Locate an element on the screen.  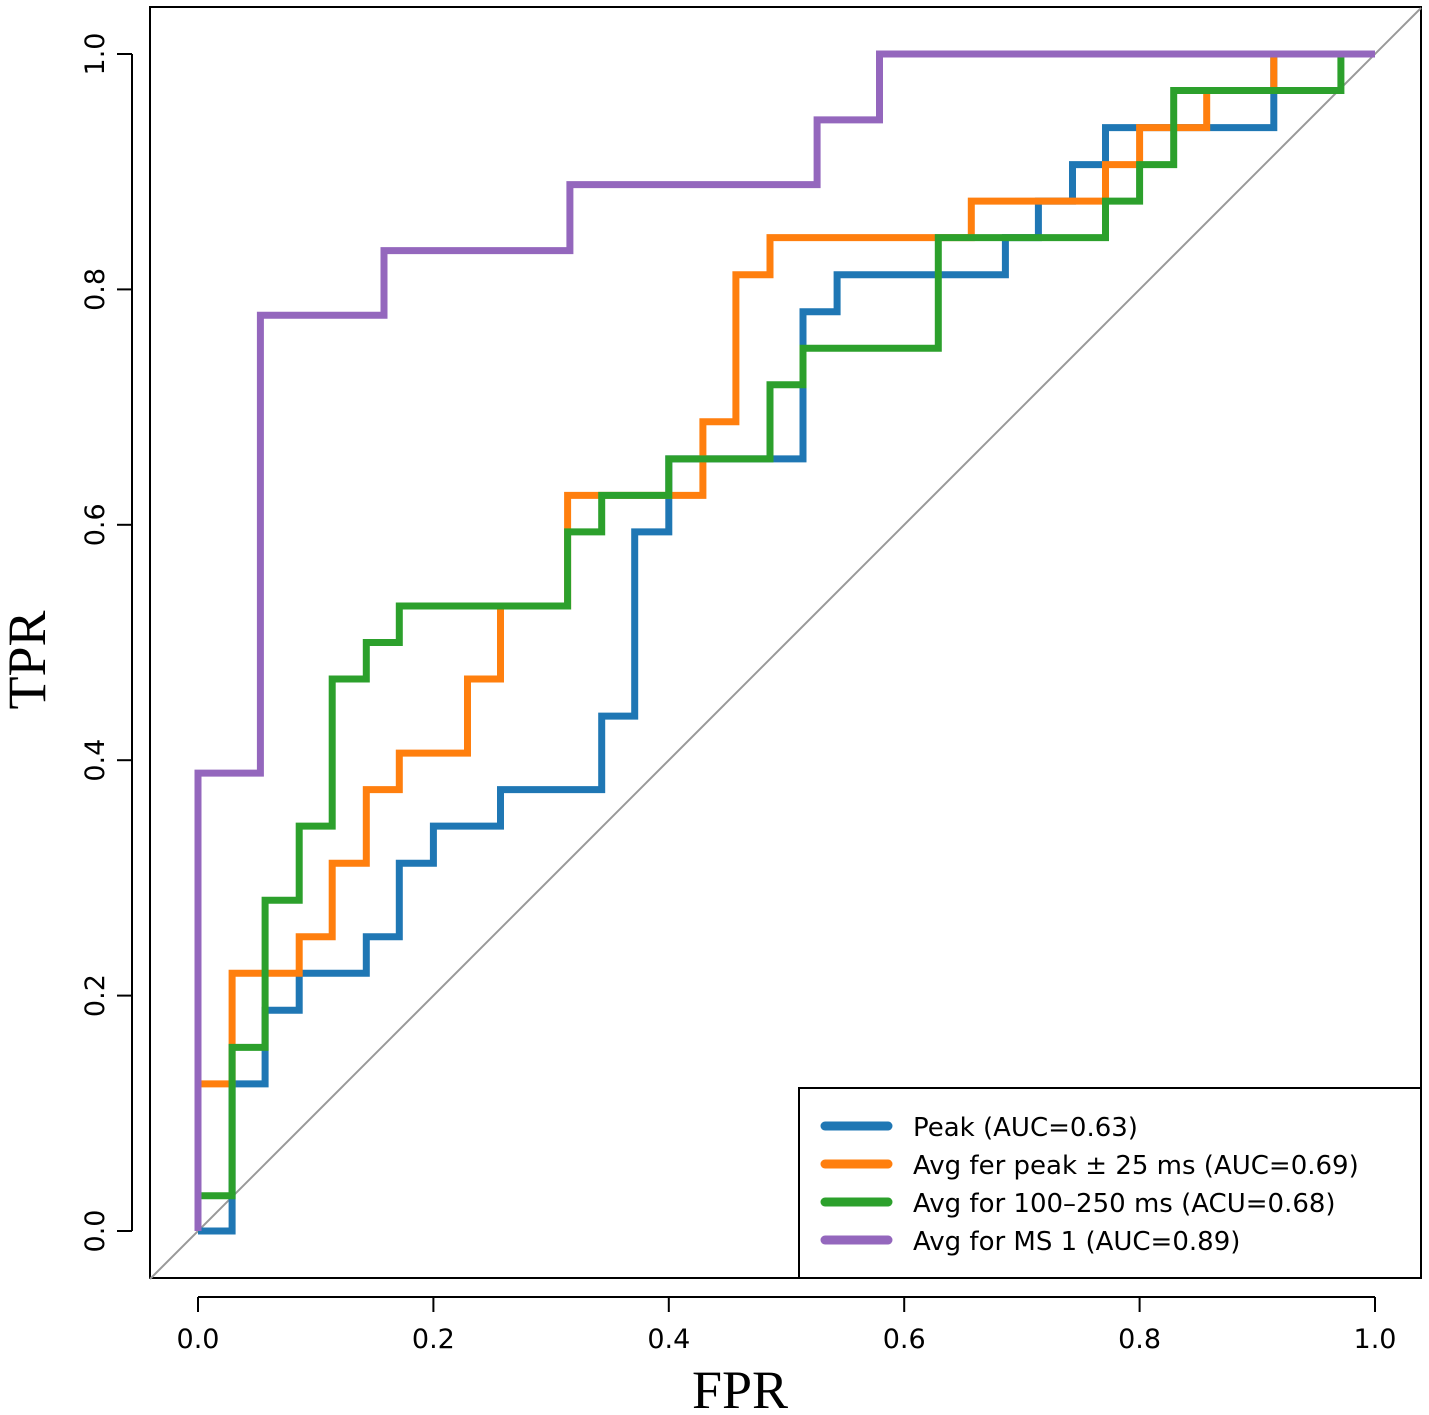
y-tick-label: 0.4 is located at coordinates (95, 760).